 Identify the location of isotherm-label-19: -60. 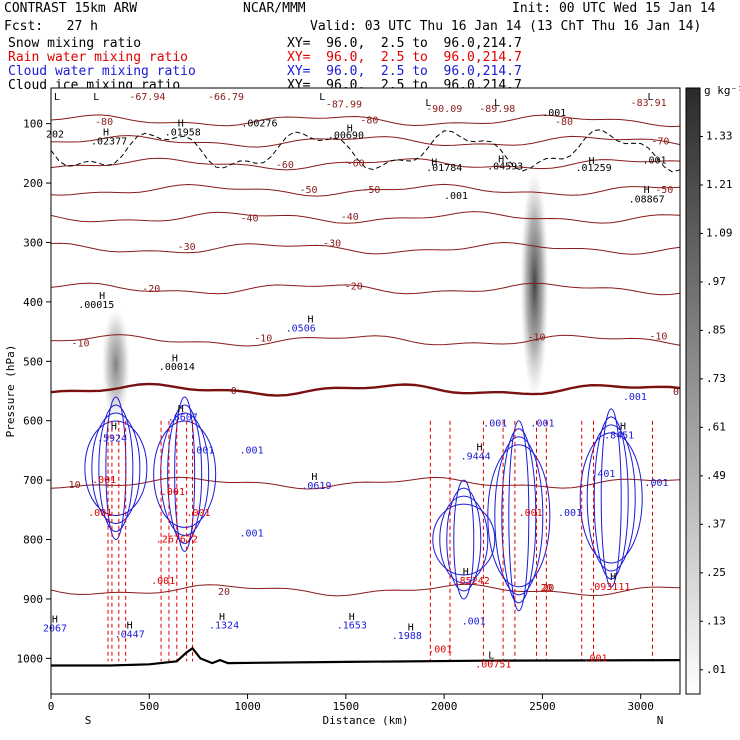
(356, 163).